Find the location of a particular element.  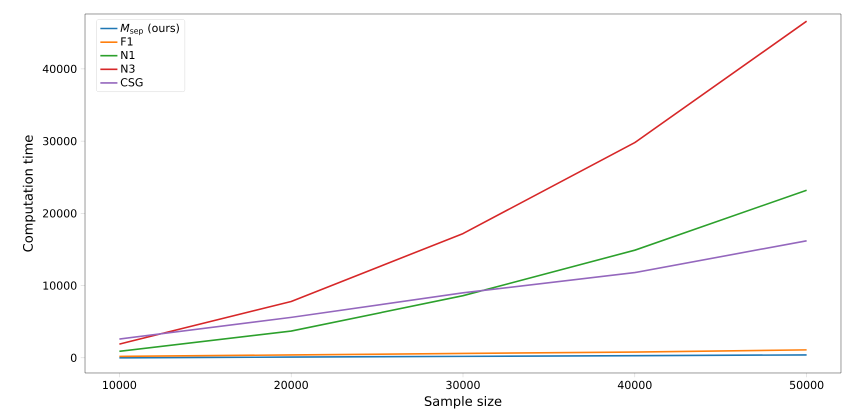

x-tick-label: 20000 is located at coordinates (291, 385).